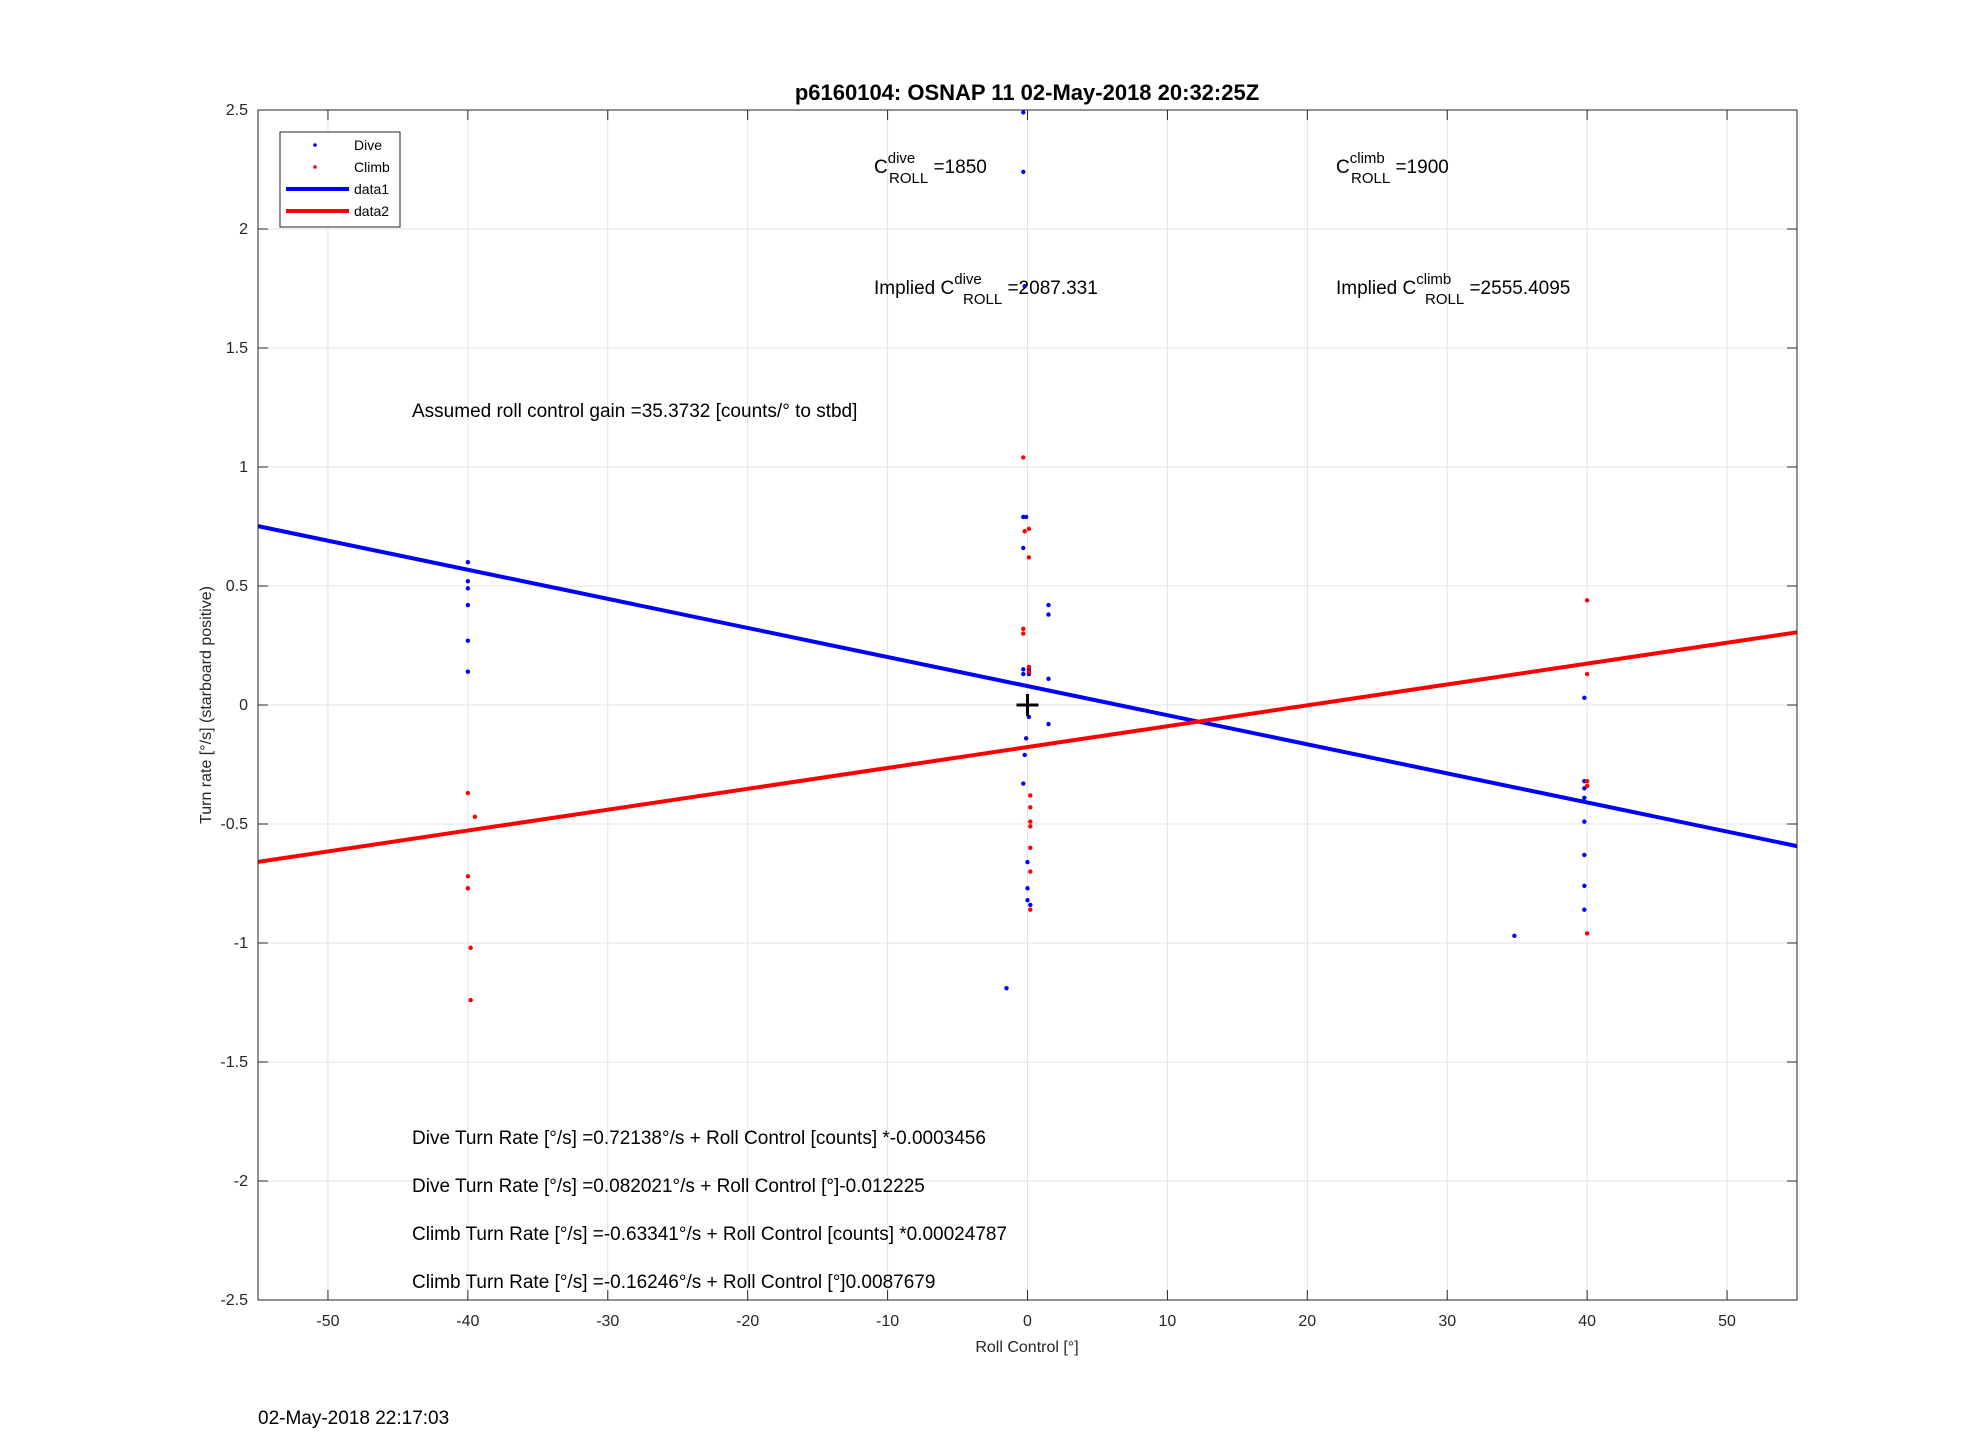 This screenshot has height=1455, width=1975. I want to click on legend-dive-label: Dive, so click(368, 145).